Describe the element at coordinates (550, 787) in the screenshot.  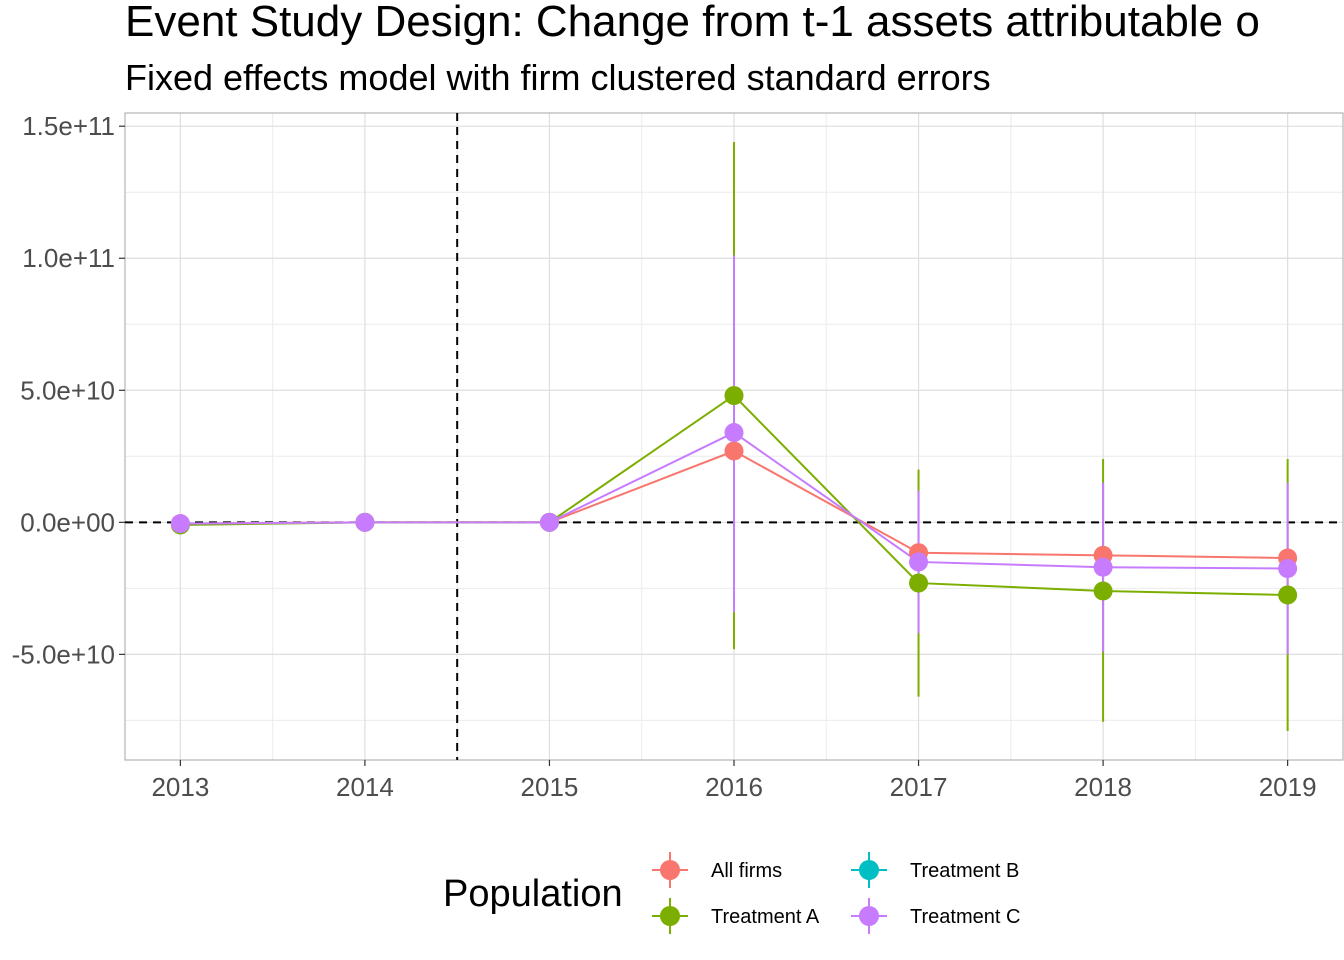
I see `x-tick-label: 2015` at that location.